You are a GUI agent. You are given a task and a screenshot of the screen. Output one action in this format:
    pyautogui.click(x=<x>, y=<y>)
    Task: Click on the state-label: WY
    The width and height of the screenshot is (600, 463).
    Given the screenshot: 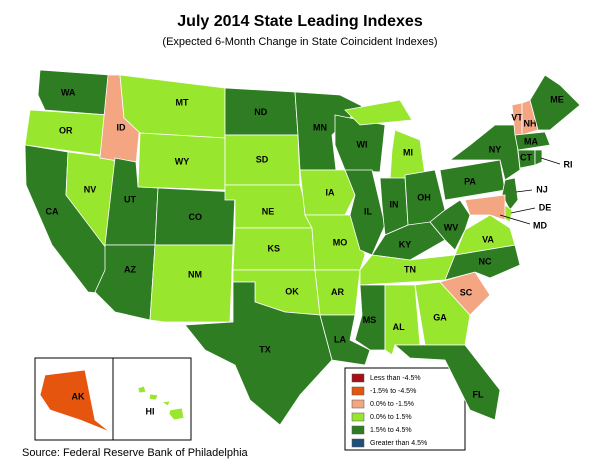 What is the action you would take?
    pyautogui.click(x=182, y=161)
    